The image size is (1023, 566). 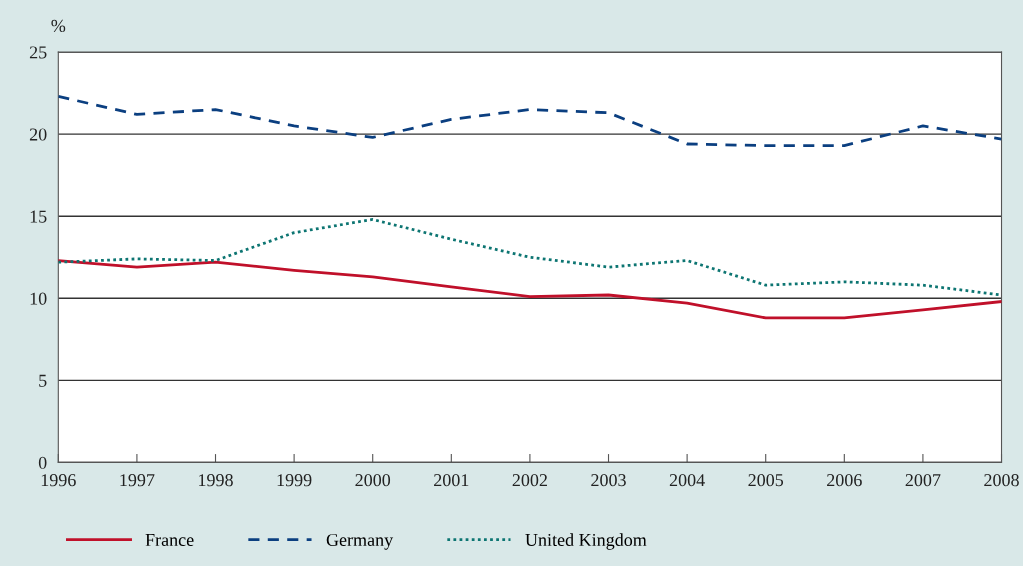 I want to click on x-tick-label: 2007, so click(x=923, y=480).